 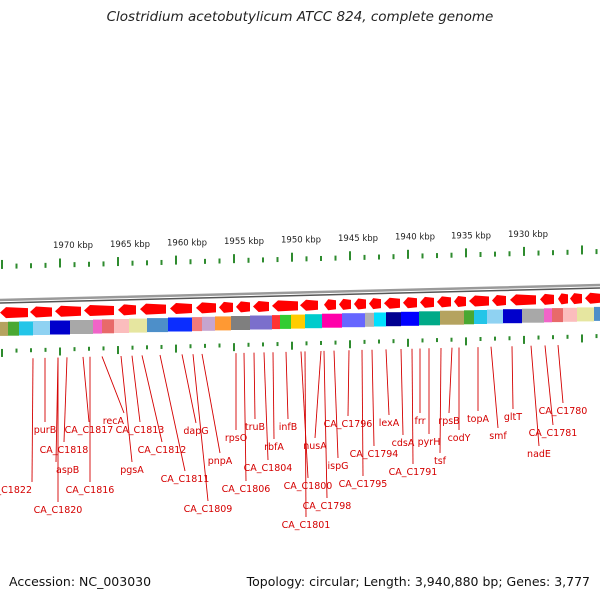 What do you see at coordinates (563, 411) in the screenshot?
I see `gene-label: CA_C1780` at bounding box center [563, 411].